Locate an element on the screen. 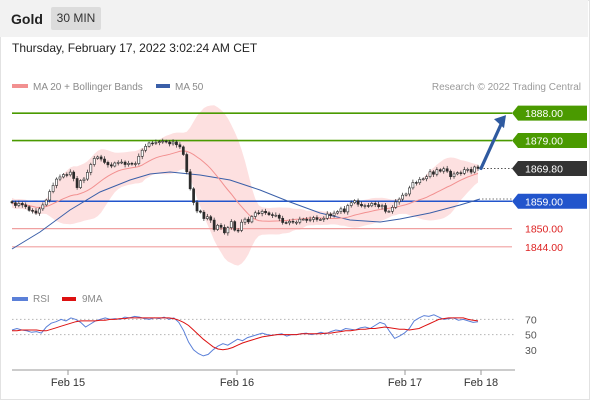 Image resolution: width=590 pixels, height=400 pixels. instrument-title: Gold is located at coordinates (27, 19).